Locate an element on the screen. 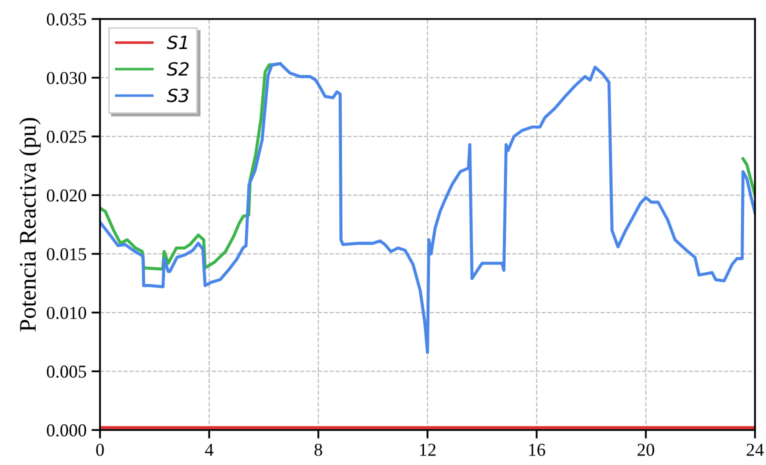 This screenshot has height=465, width=766. y-tick-label: 0.010 is located at coordinates (66, 313).